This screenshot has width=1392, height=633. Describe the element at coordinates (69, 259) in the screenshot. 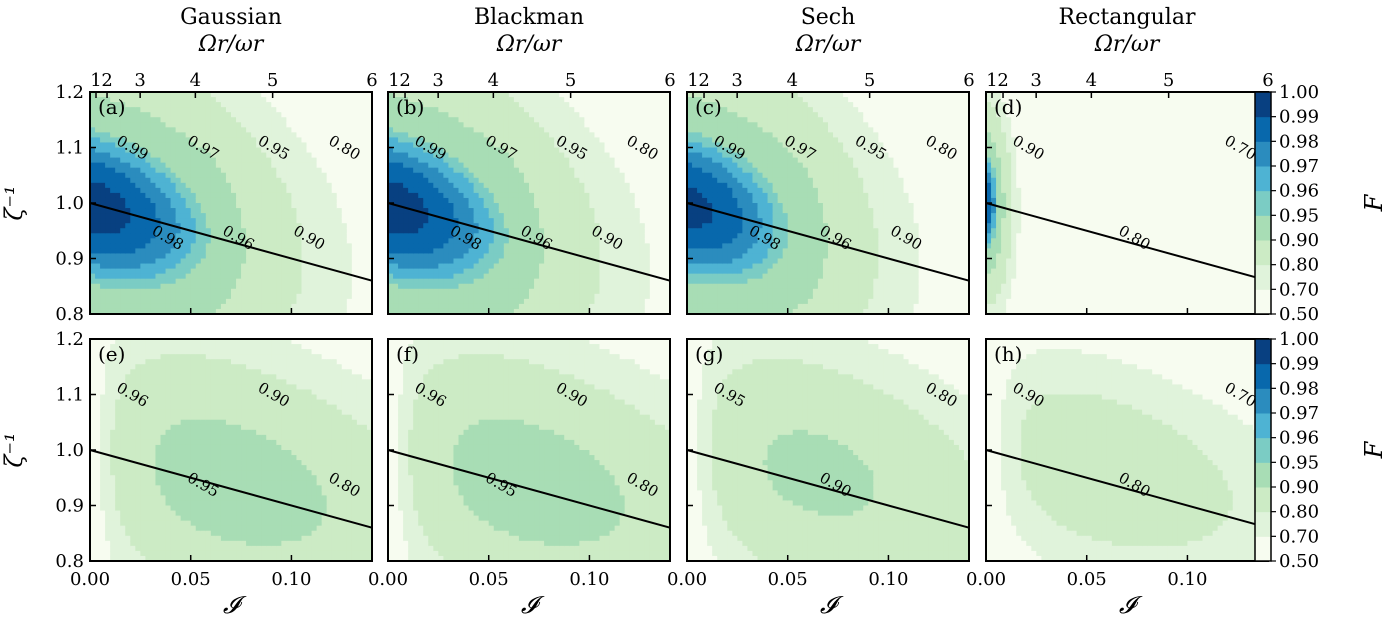

I see `y-tick-label: 0.9` at that location.